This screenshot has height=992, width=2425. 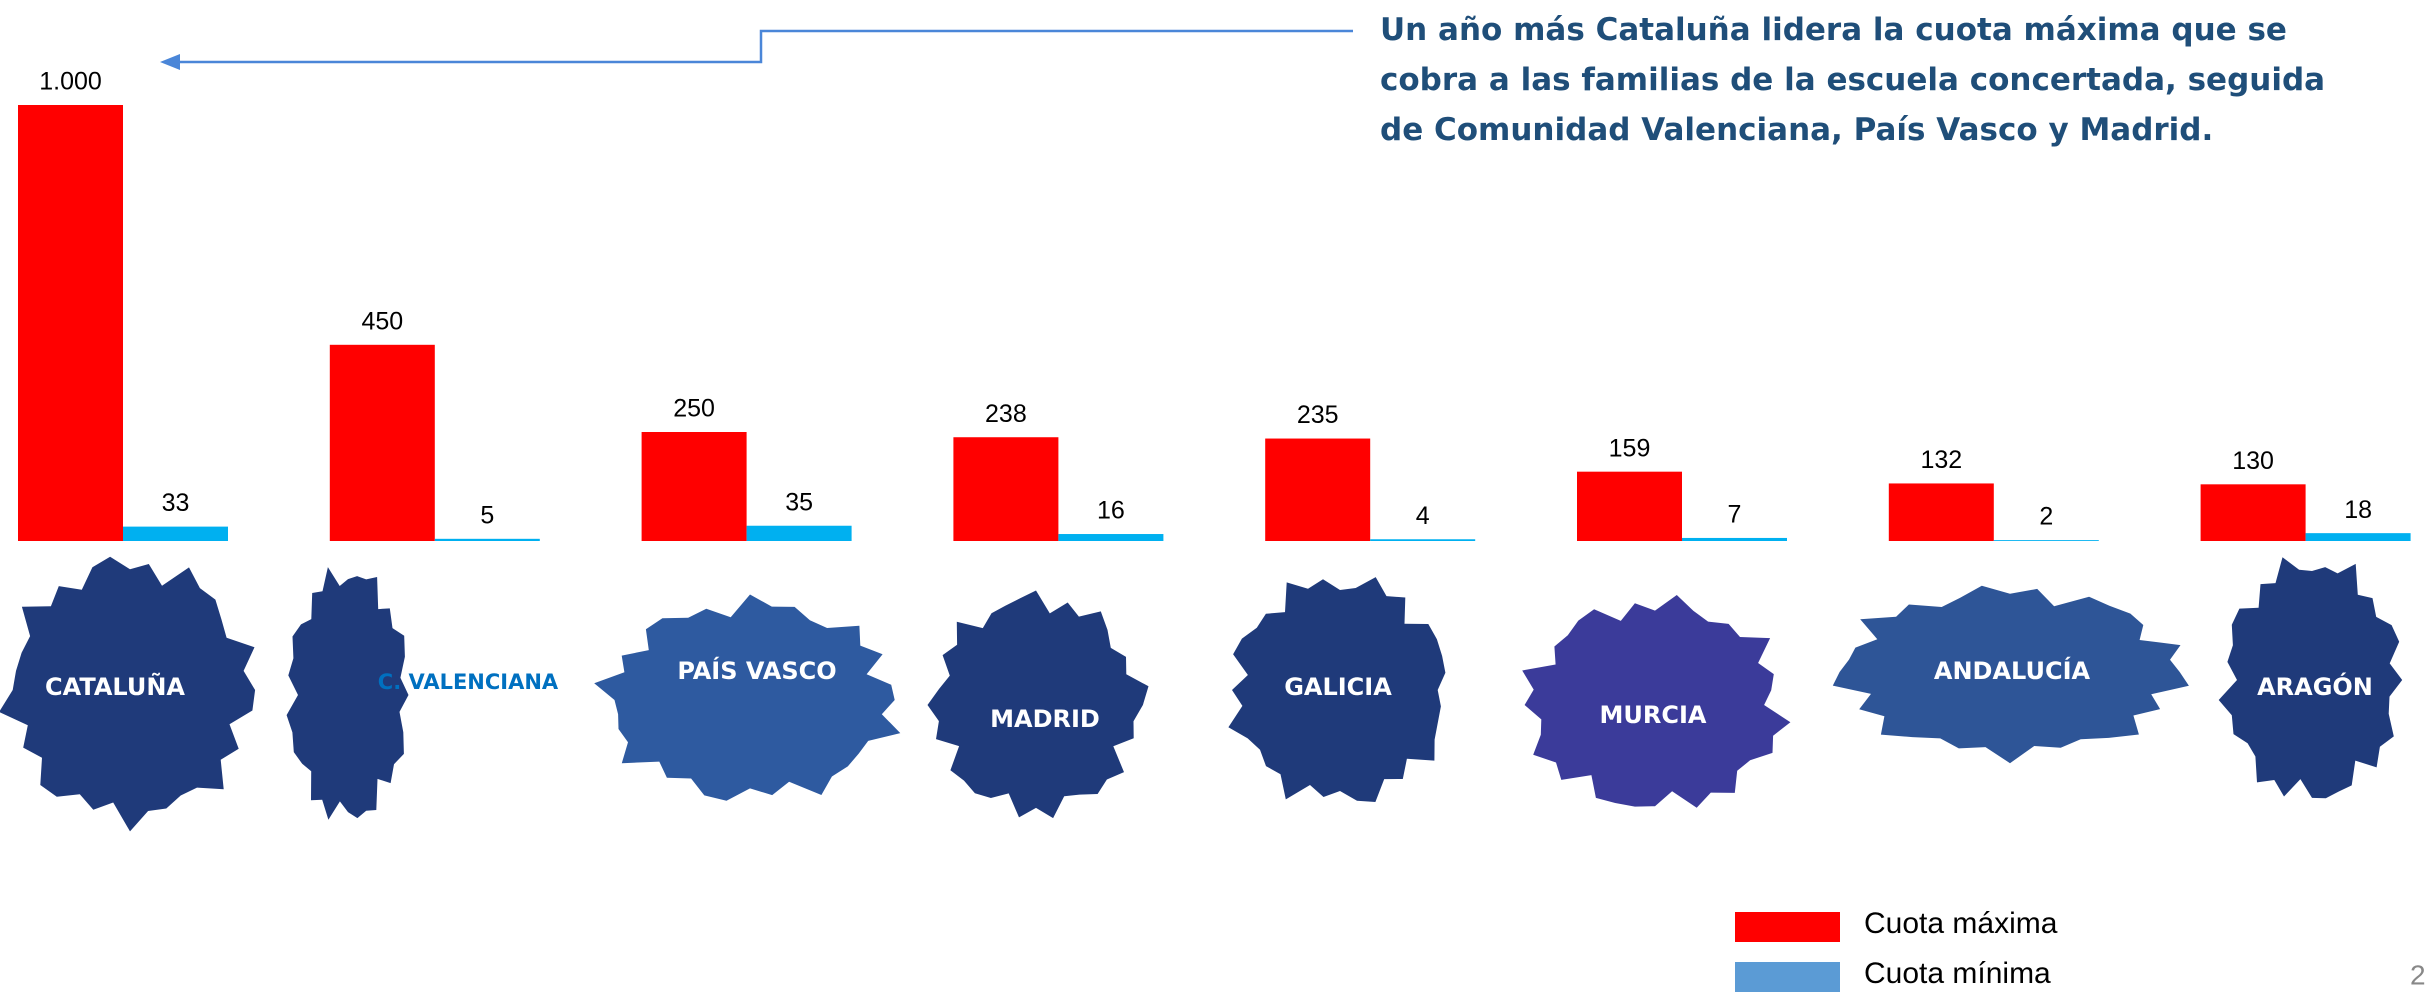 What do you see at coordinates (762, 46) in the screenshot?
I see `arrow-line` at bounding box center [762, 46].